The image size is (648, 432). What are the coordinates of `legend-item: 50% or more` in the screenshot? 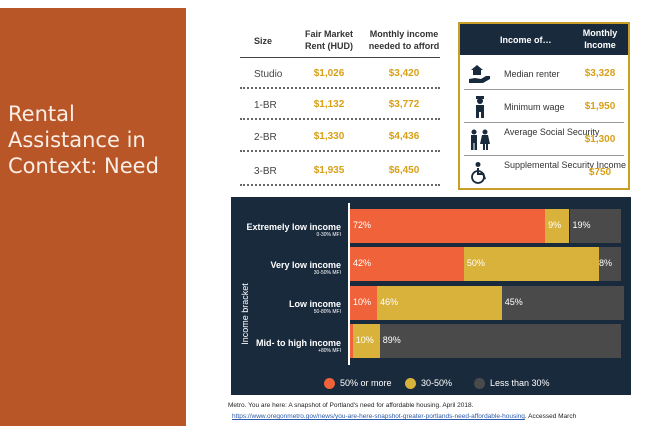 It's located at (358, 384).